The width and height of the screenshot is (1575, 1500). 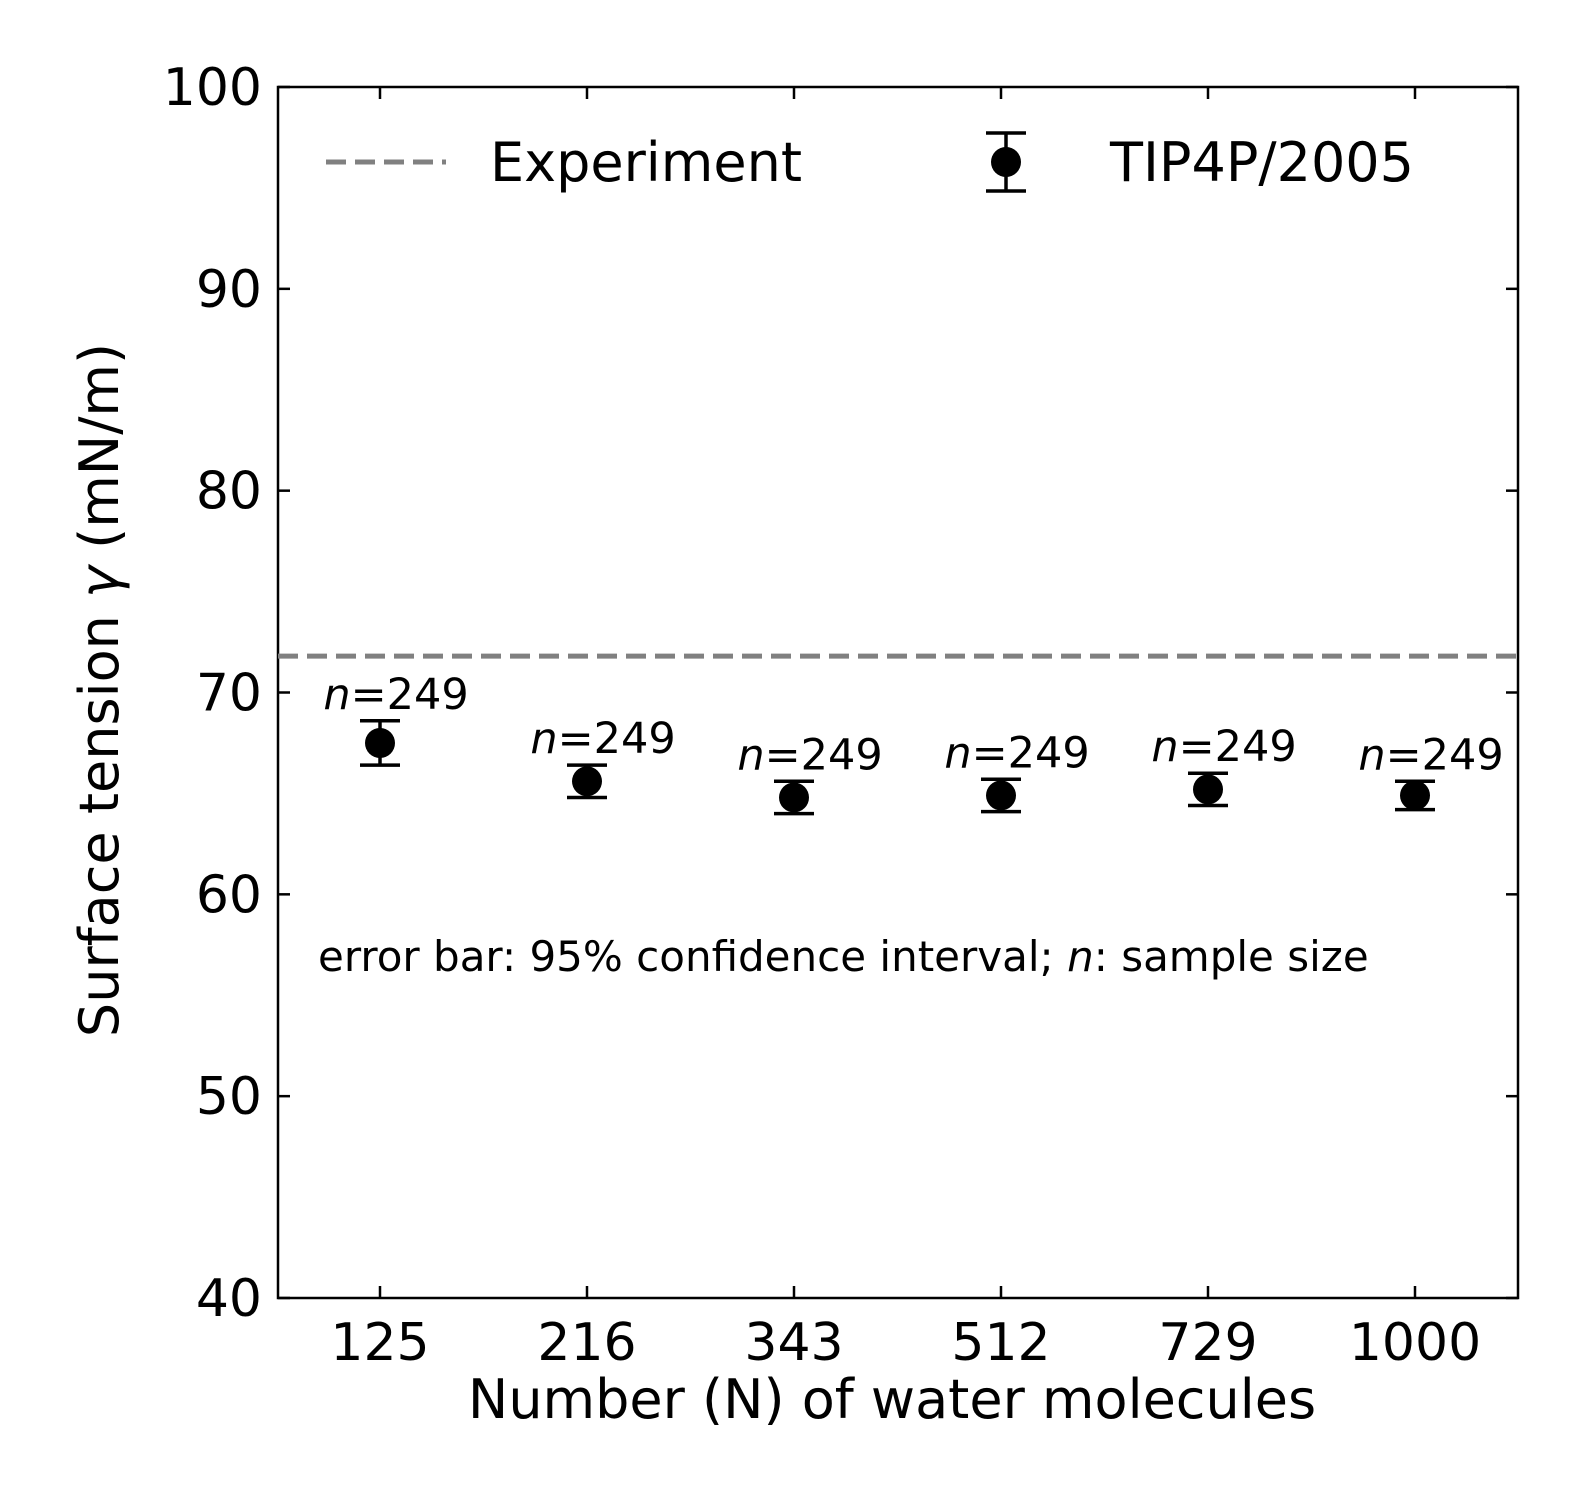 I want to click on annotation-symbol: n, so click(x=1080, y=956).